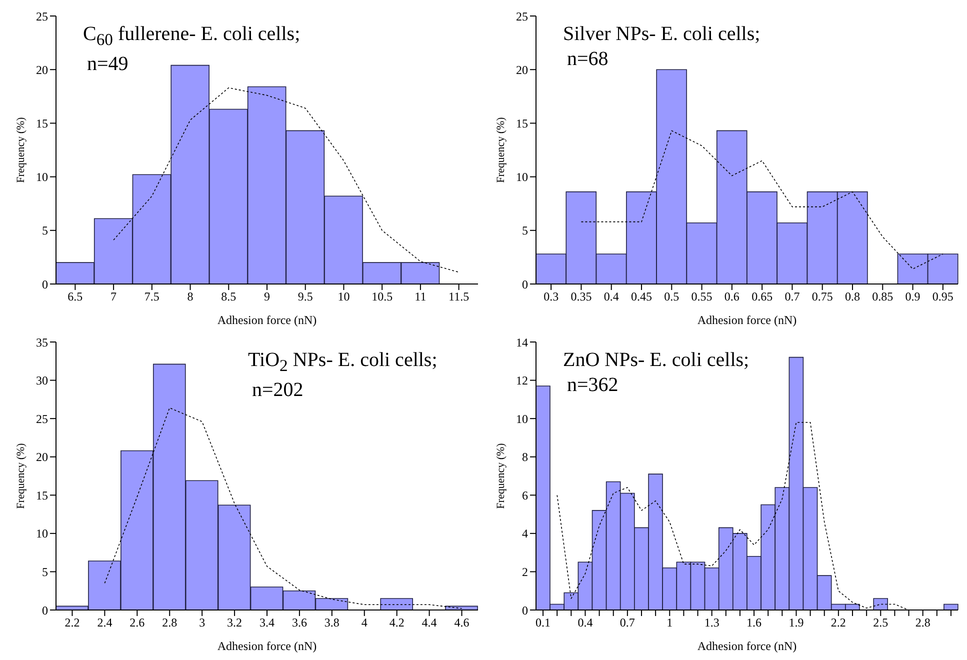  What do you see at coordinates (593, 385) in the screenshot?
I see `annotation: n=362` at bounding box center [593, 385].